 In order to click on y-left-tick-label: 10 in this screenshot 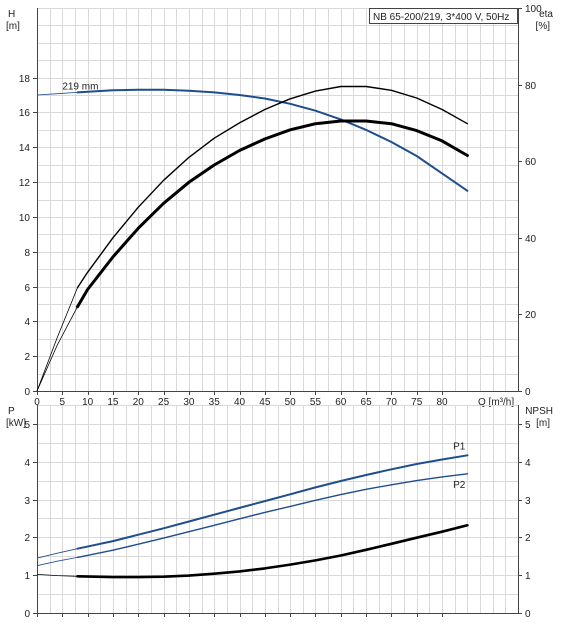, I will do `click(25, 218)`.